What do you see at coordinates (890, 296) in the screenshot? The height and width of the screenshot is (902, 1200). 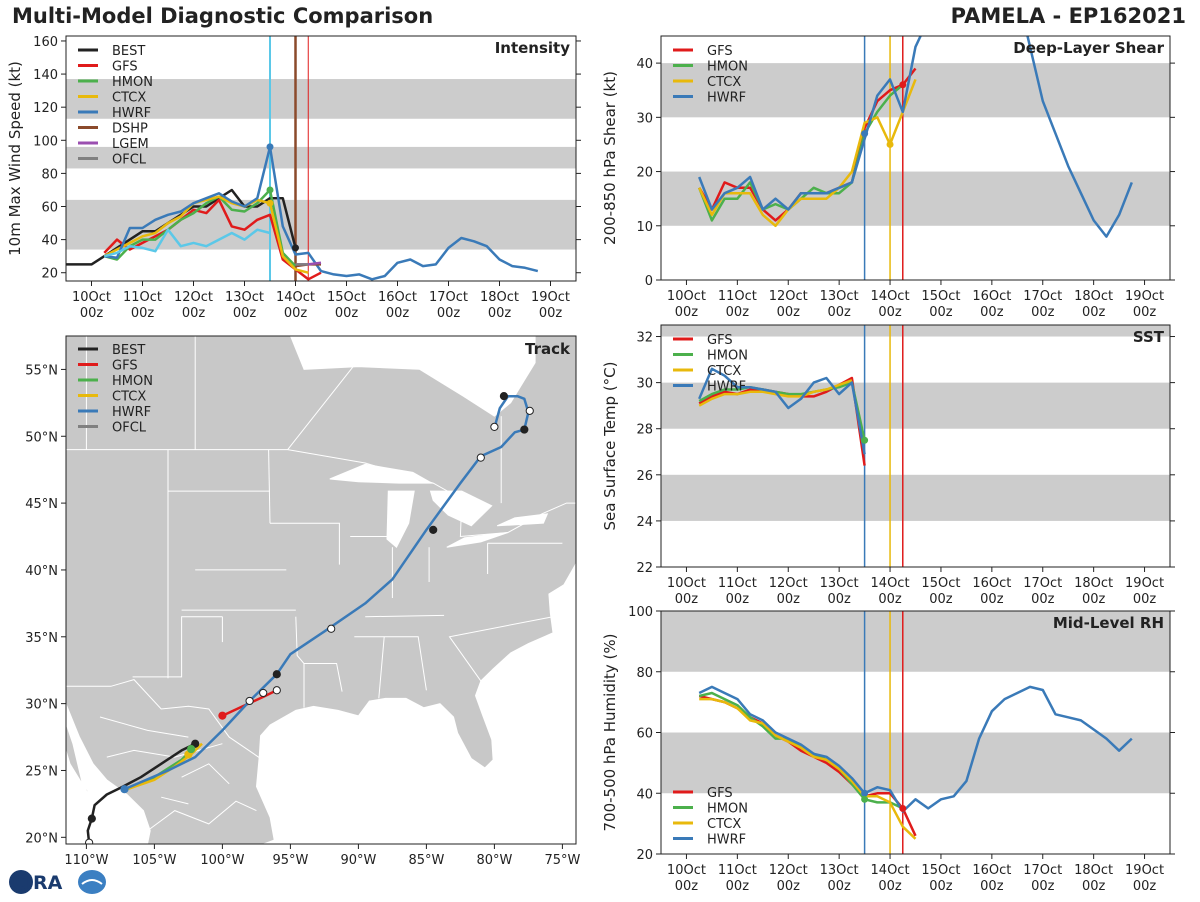 I see `shear-xtick-label: 14Oct` at bounding box center [890, 296].